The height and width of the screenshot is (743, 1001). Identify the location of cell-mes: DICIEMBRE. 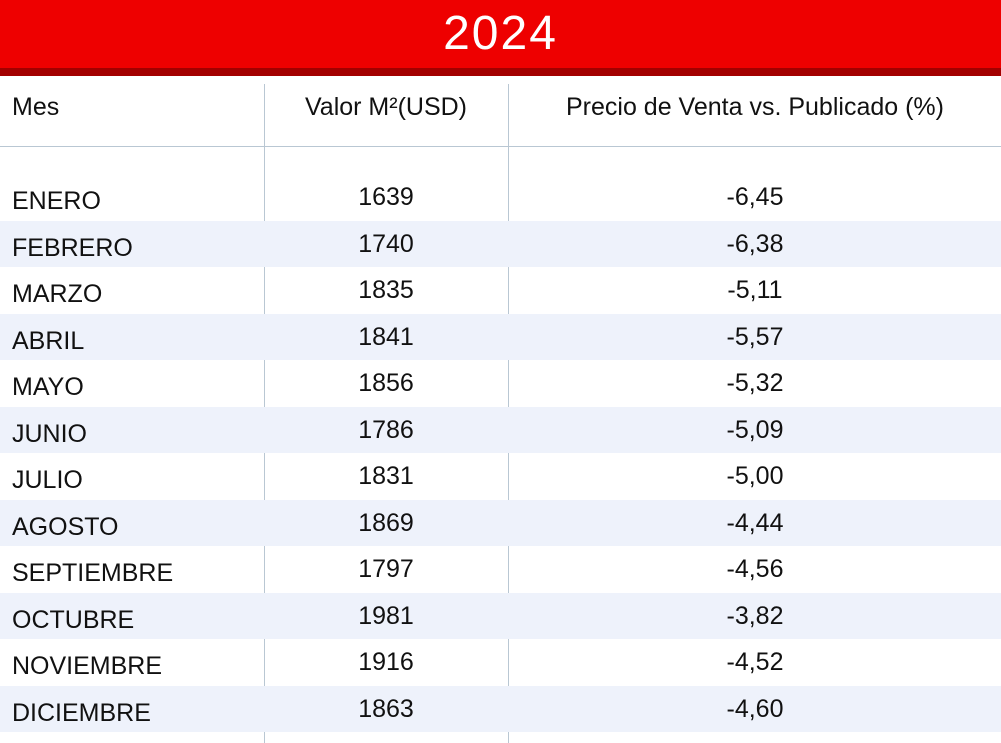
(81, 712).